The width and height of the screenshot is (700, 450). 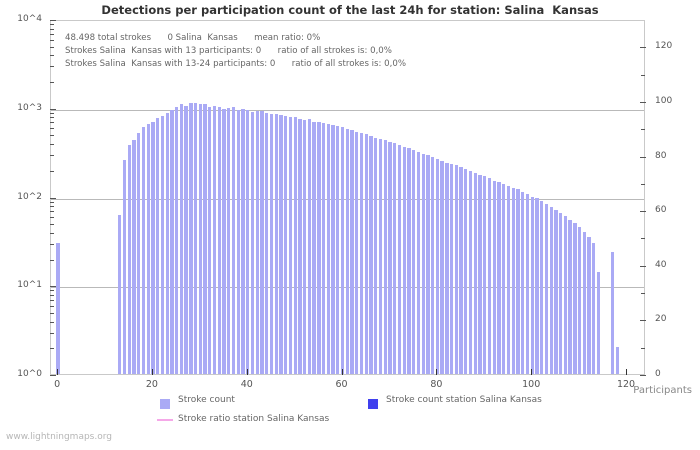 What do you see at coordinates (436, 384) in the screenshot?
I see `x-axis-tick-label: 80` at bounding box center [436, 384].